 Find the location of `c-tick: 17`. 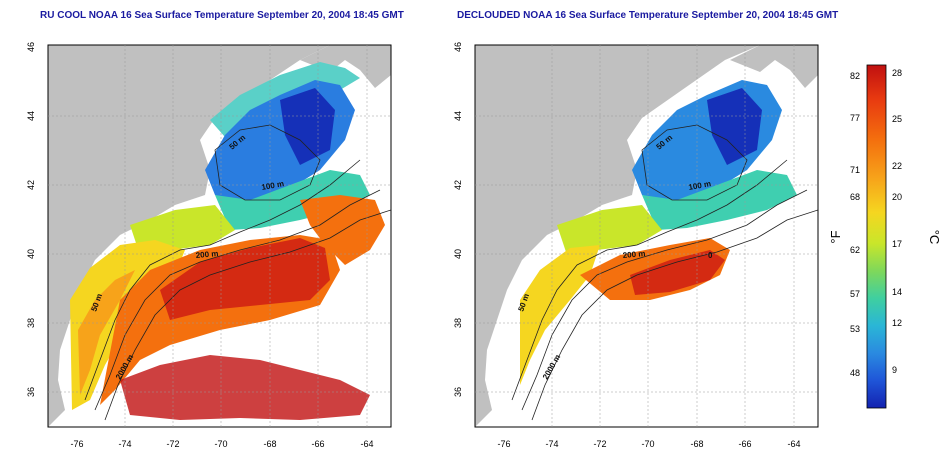

c-tick: 17 is located at coordinates (897, 244).